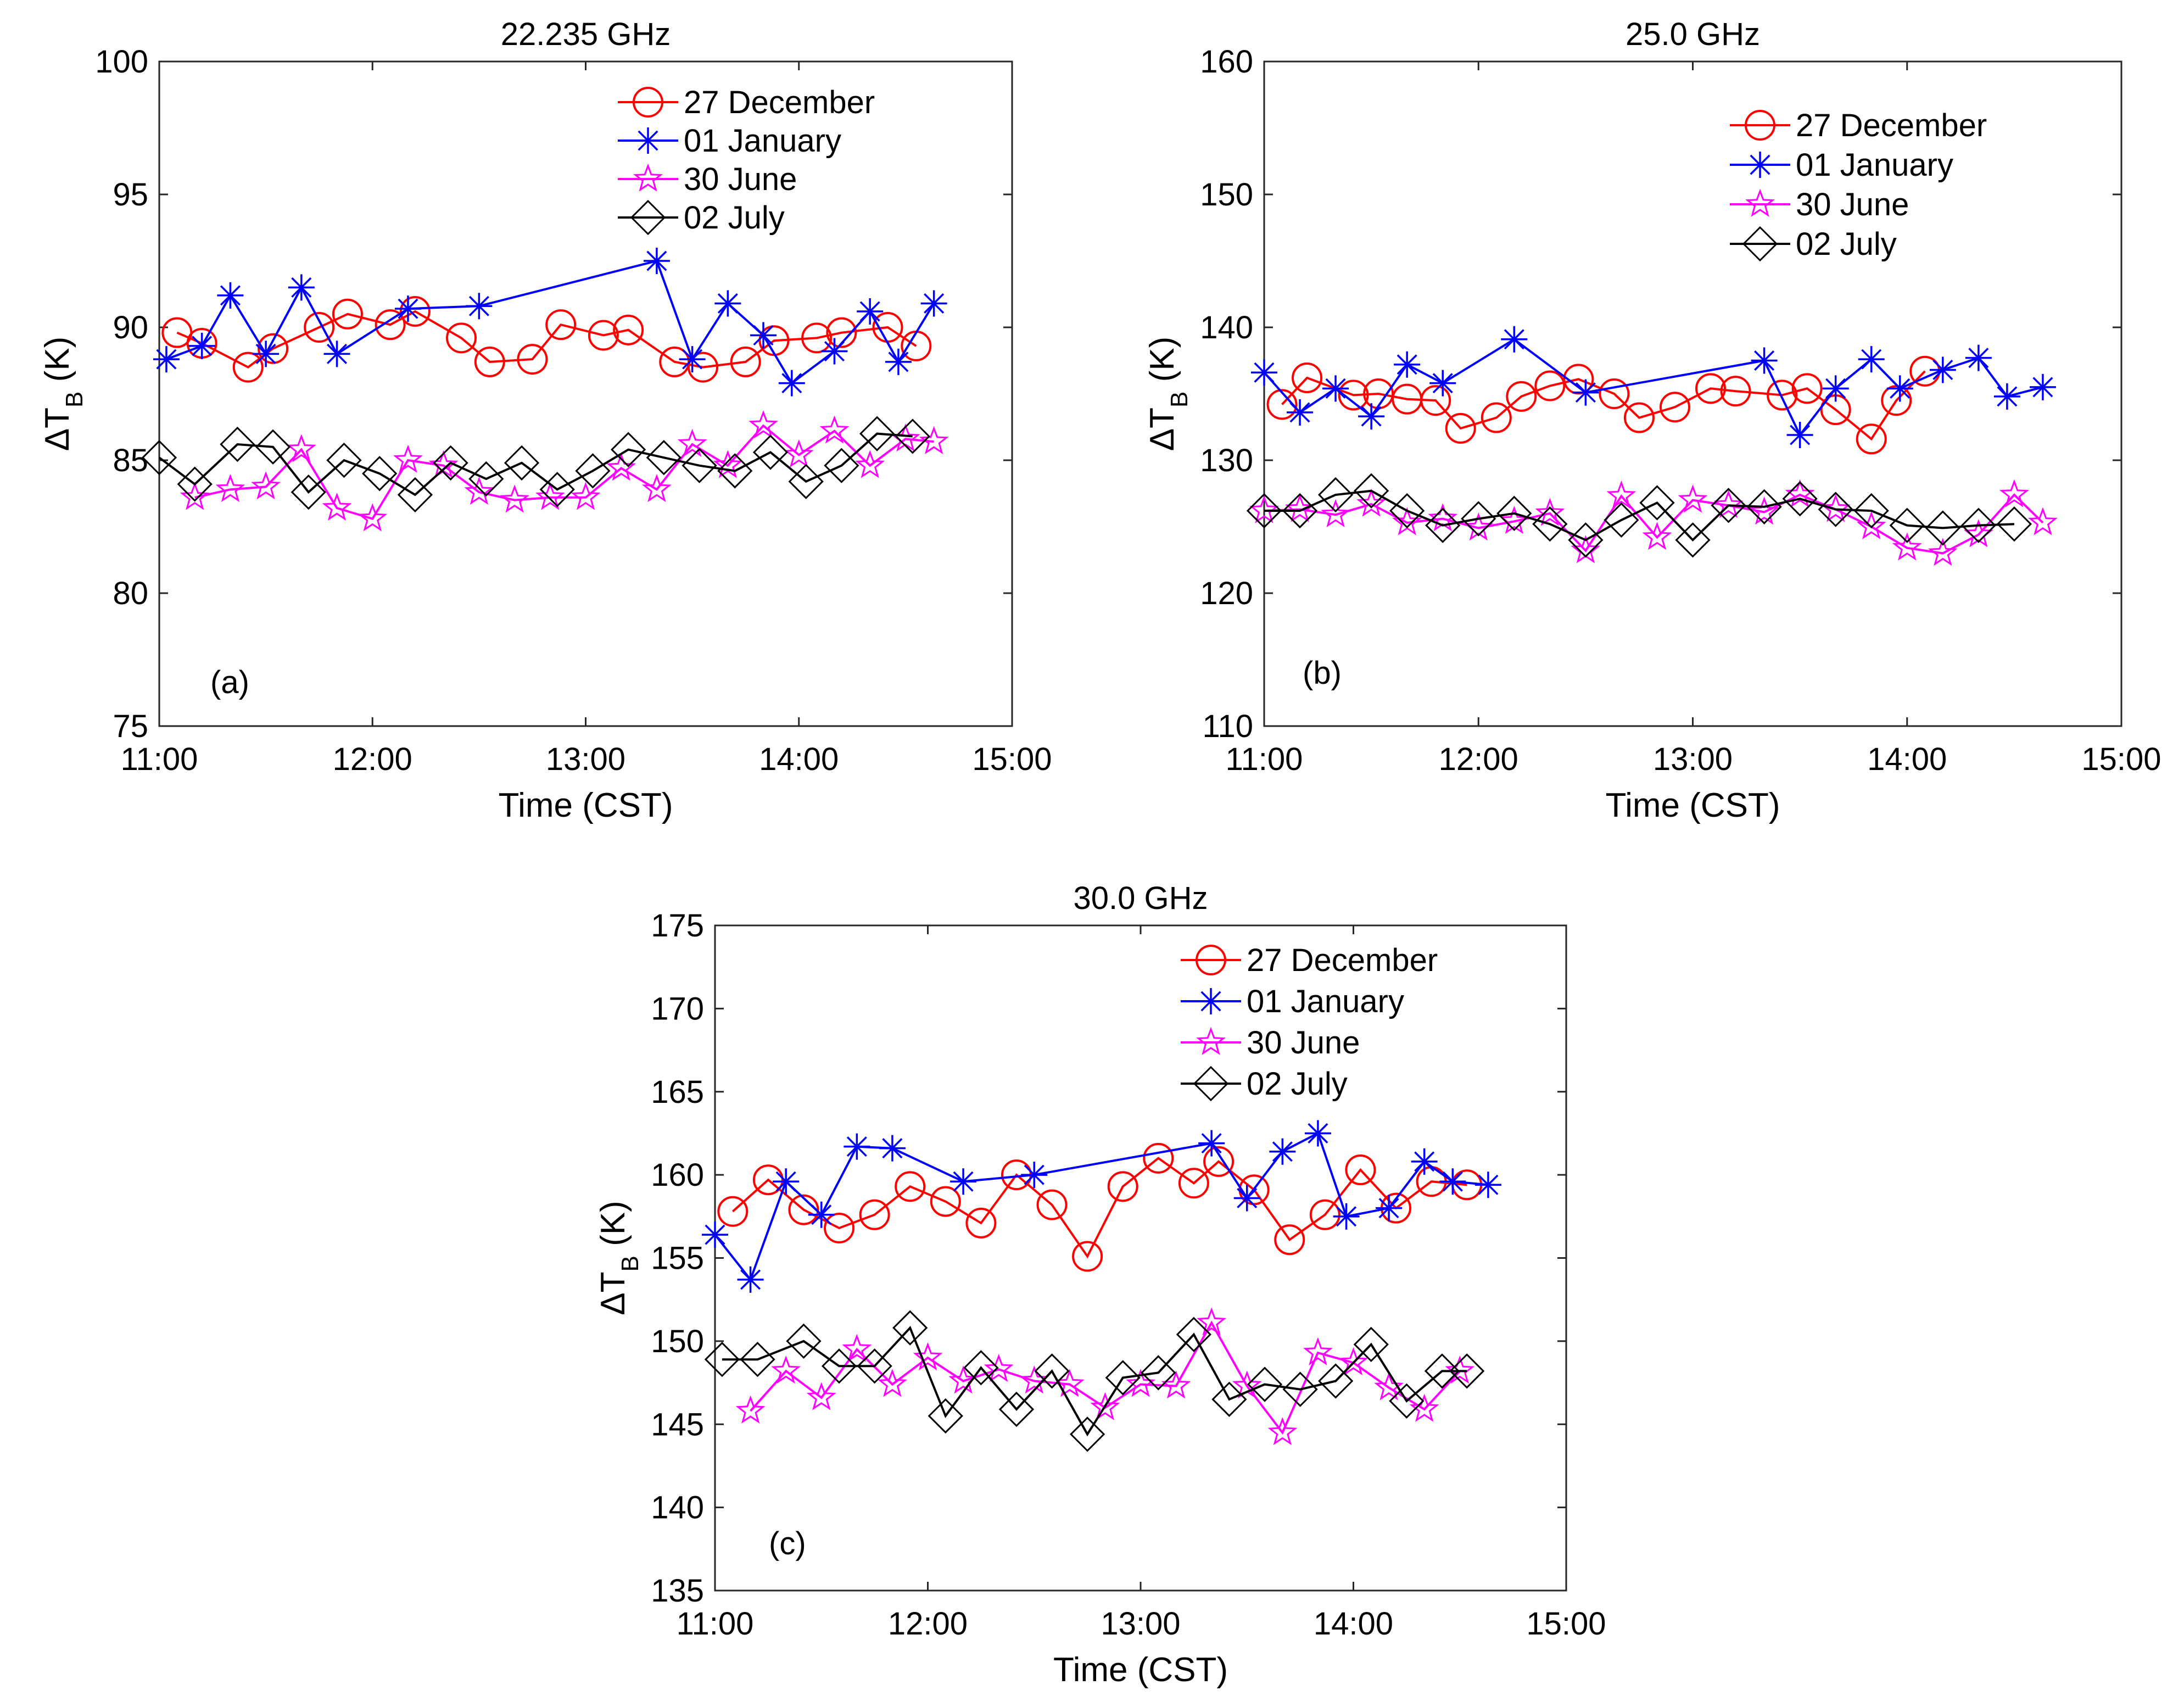  I want to click on x-tick-label: 14:00, so click(1907, 759).